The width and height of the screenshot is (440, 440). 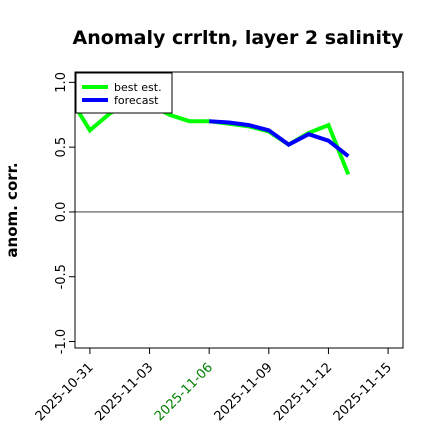 I want to click on x-tick-label: 2025-11-12, so click(x=303, y=392).